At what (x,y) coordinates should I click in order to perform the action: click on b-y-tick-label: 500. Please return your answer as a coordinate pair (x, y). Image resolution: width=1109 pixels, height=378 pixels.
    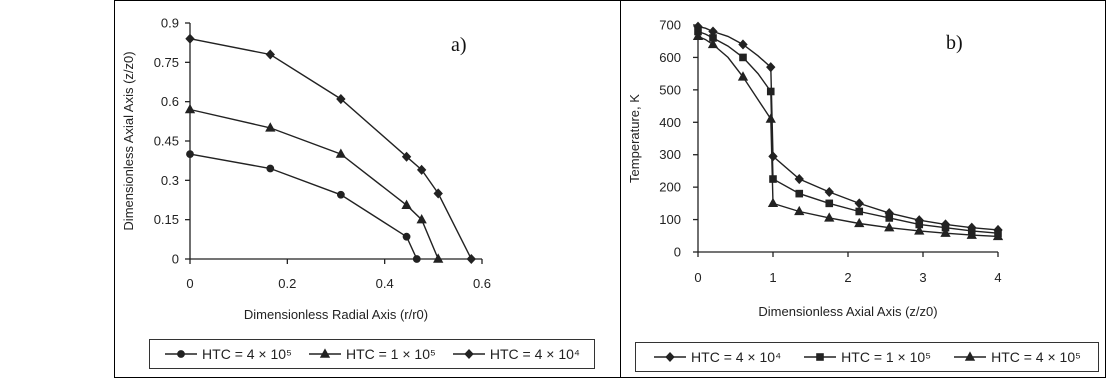
    Looking at the image, I should click on (670, 89).